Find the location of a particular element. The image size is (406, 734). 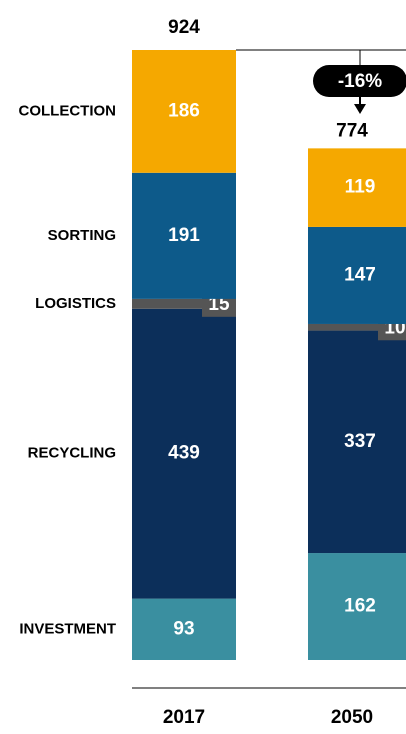

value-label: 439 is located at coordinates (184, 453).